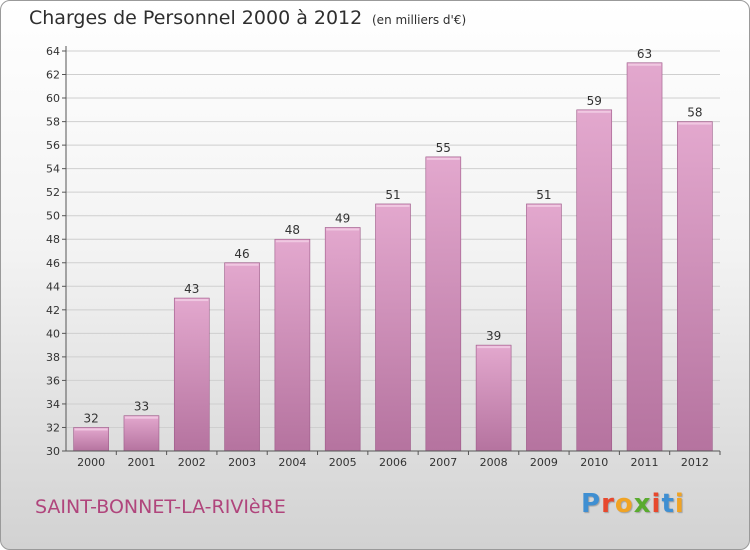 Image resolution: width=750 pixels, height=550 pixels. I want to click on x-tick-label: 2007, so click(443, 462).